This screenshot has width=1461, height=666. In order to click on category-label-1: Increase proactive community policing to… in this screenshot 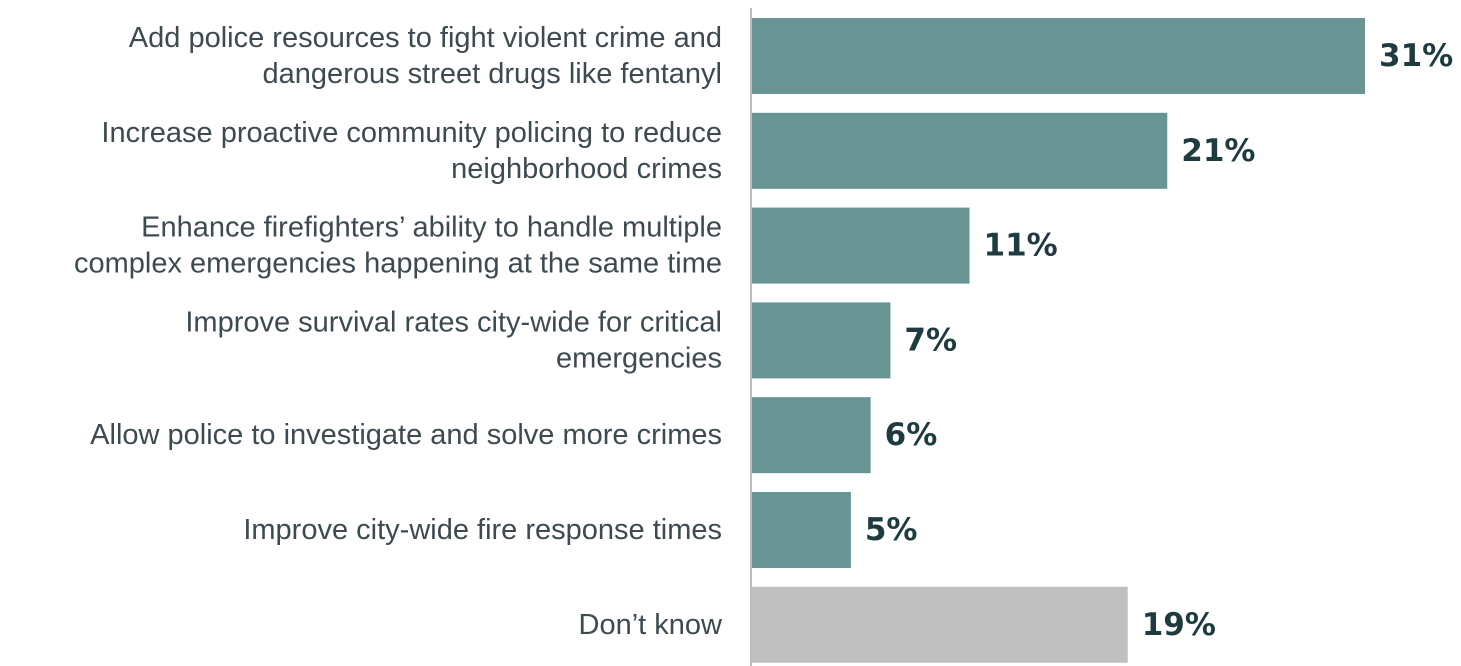, I will do `click(411, 151)`.